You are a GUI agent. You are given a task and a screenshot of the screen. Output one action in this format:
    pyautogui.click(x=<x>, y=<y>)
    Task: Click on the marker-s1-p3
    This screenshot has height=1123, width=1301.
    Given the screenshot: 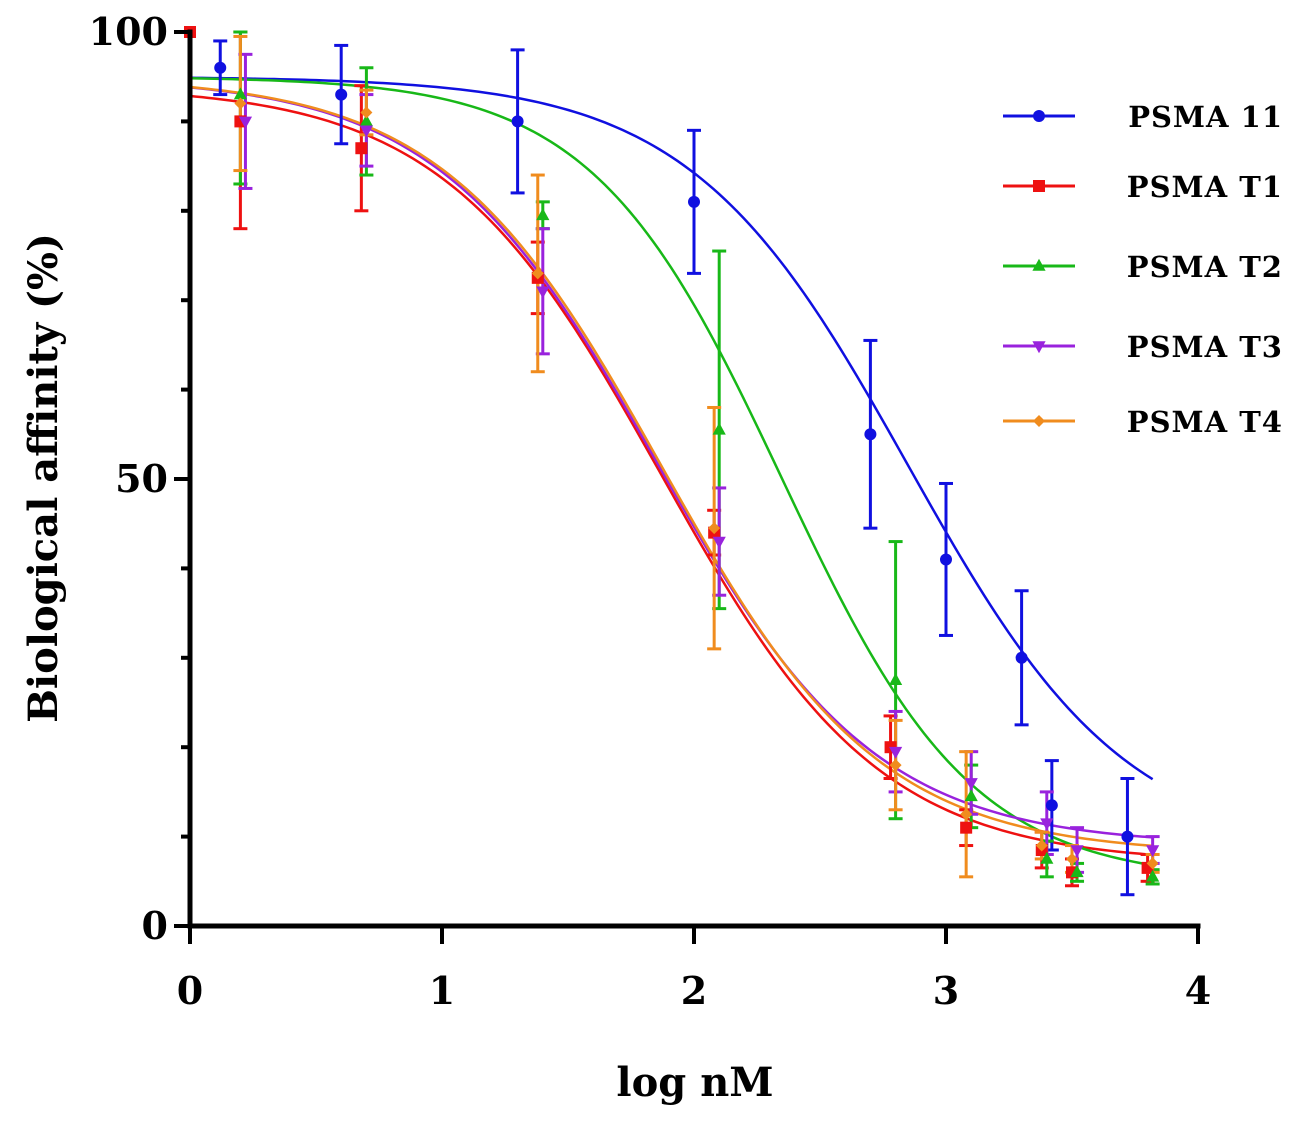 What is the action you would take?
    pyautogui.click(x=341, y=94)
    